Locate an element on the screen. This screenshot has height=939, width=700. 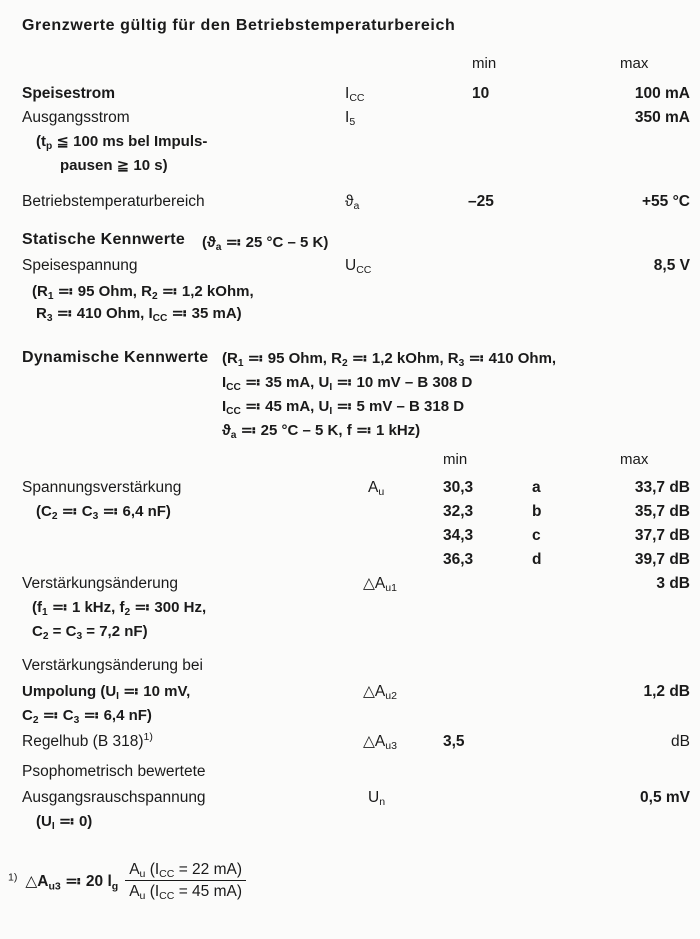
row-label-verstaerkungsaenderung-2-line3: C2 ≕ C3 ≕ 6,4 nF) is located at coordinates (87, 717).